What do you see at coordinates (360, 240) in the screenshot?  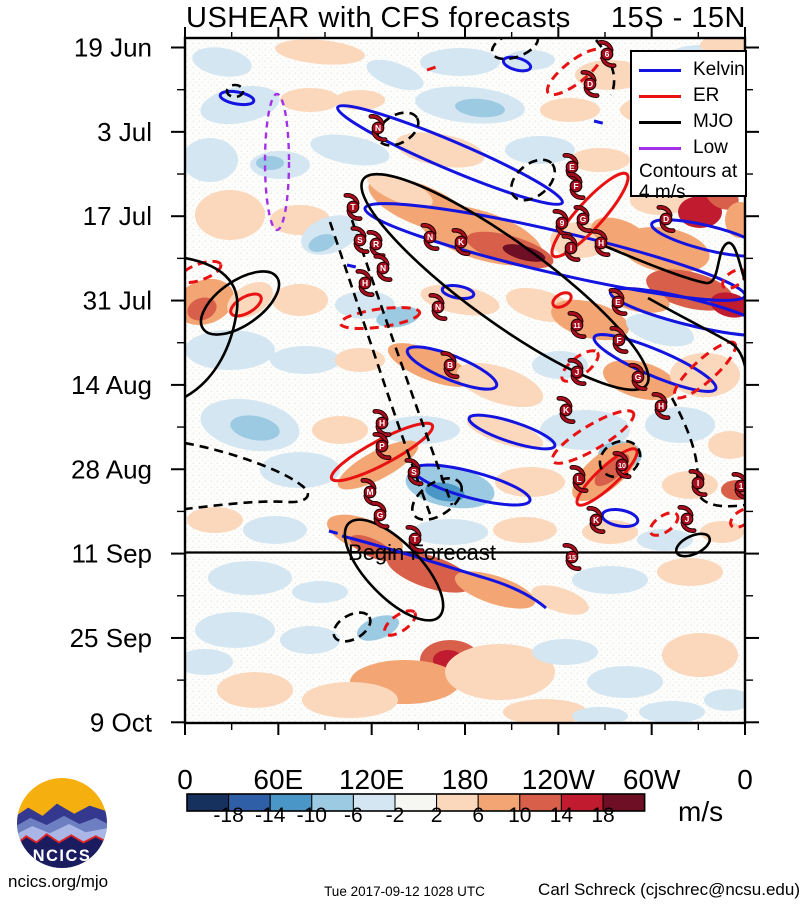 I see `storm-icon: S` at bounding box center [360, 240].